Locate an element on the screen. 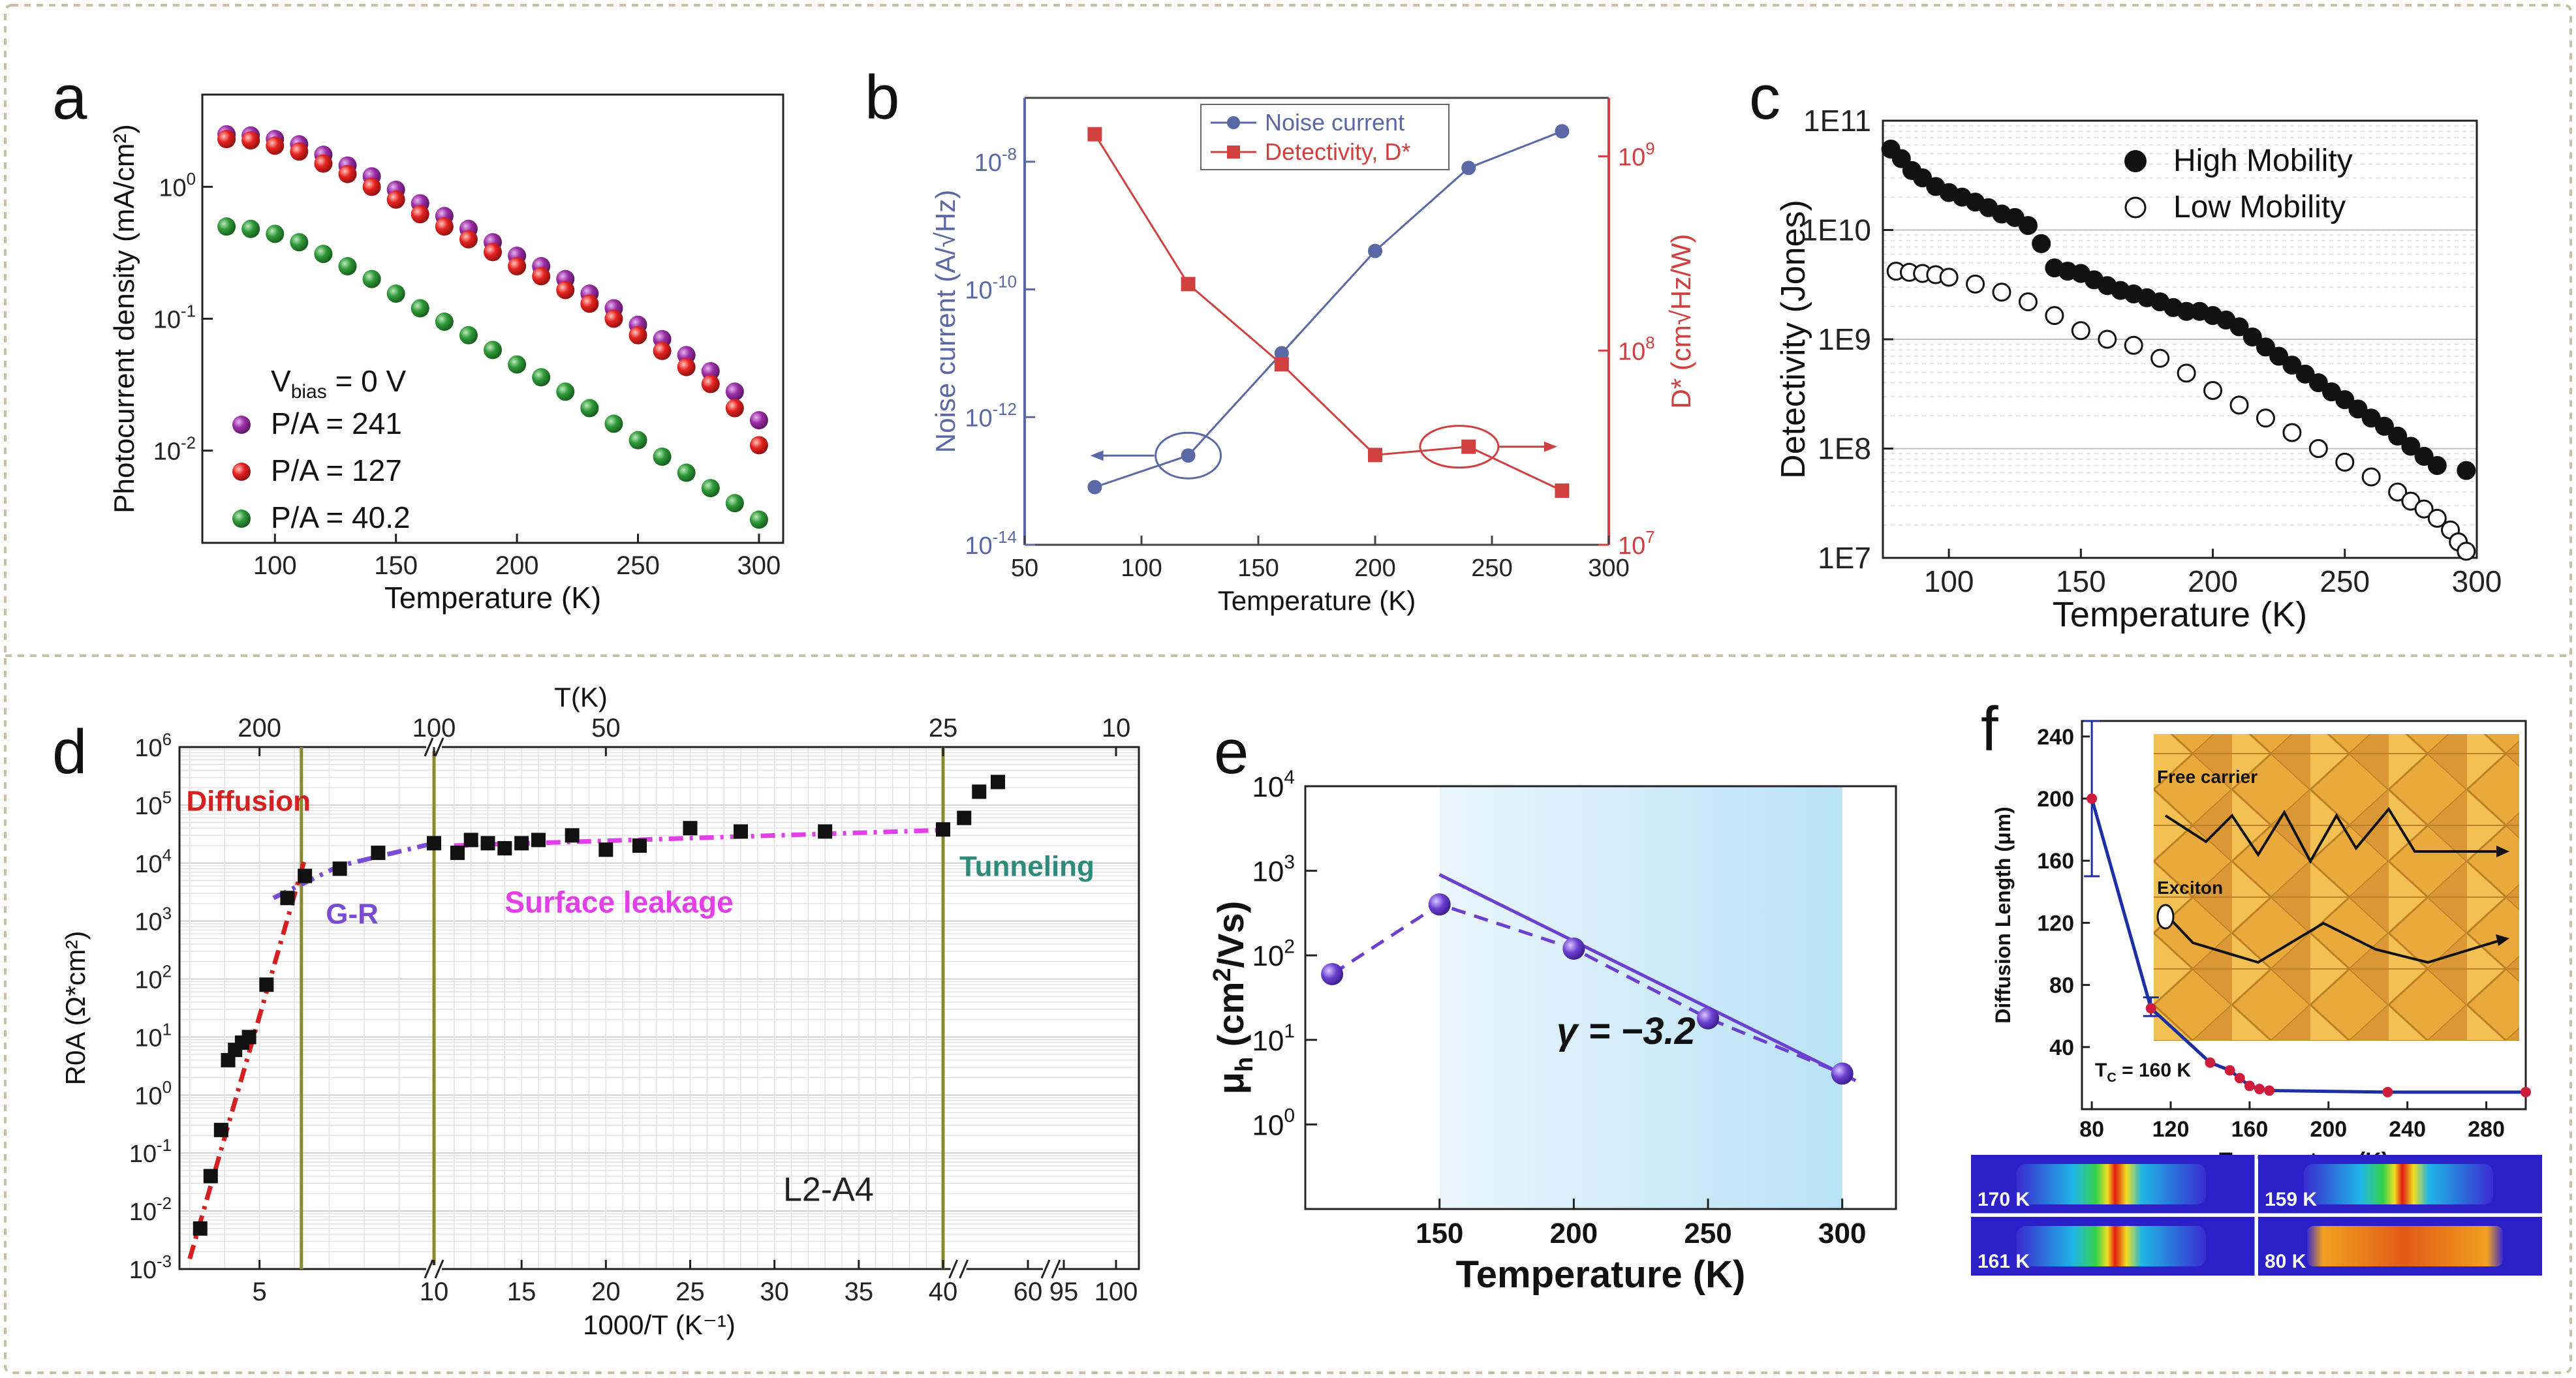 This screenshot has height=1378, width=2576. y-tick-label: 160 is located at coordinates (2055, 862).